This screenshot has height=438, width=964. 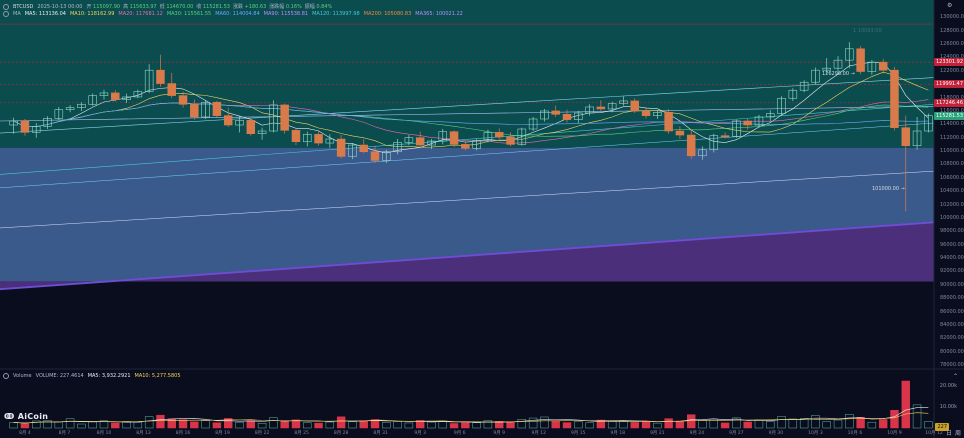 What do you see at coordinates (815, 433) in the screenshot?
I see `time-axis-label: 10月 3` at bounding box center [815, 433].